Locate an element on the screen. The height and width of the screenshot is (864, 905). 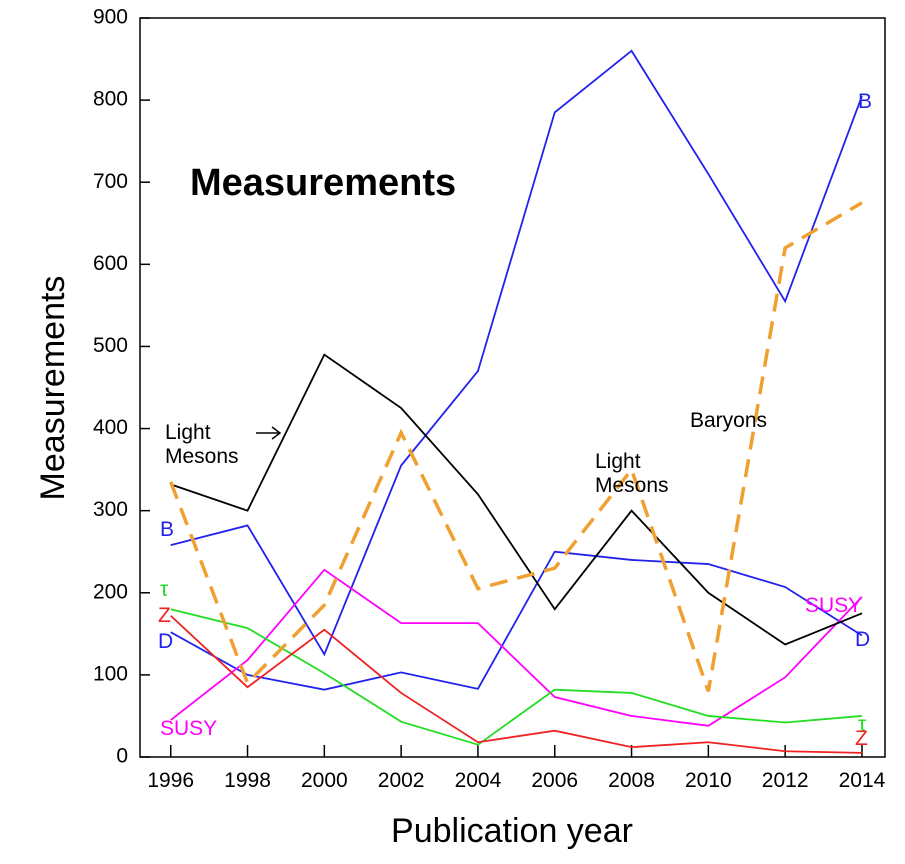
x-tick-label: 2000 is located at coordinates (324, 780).